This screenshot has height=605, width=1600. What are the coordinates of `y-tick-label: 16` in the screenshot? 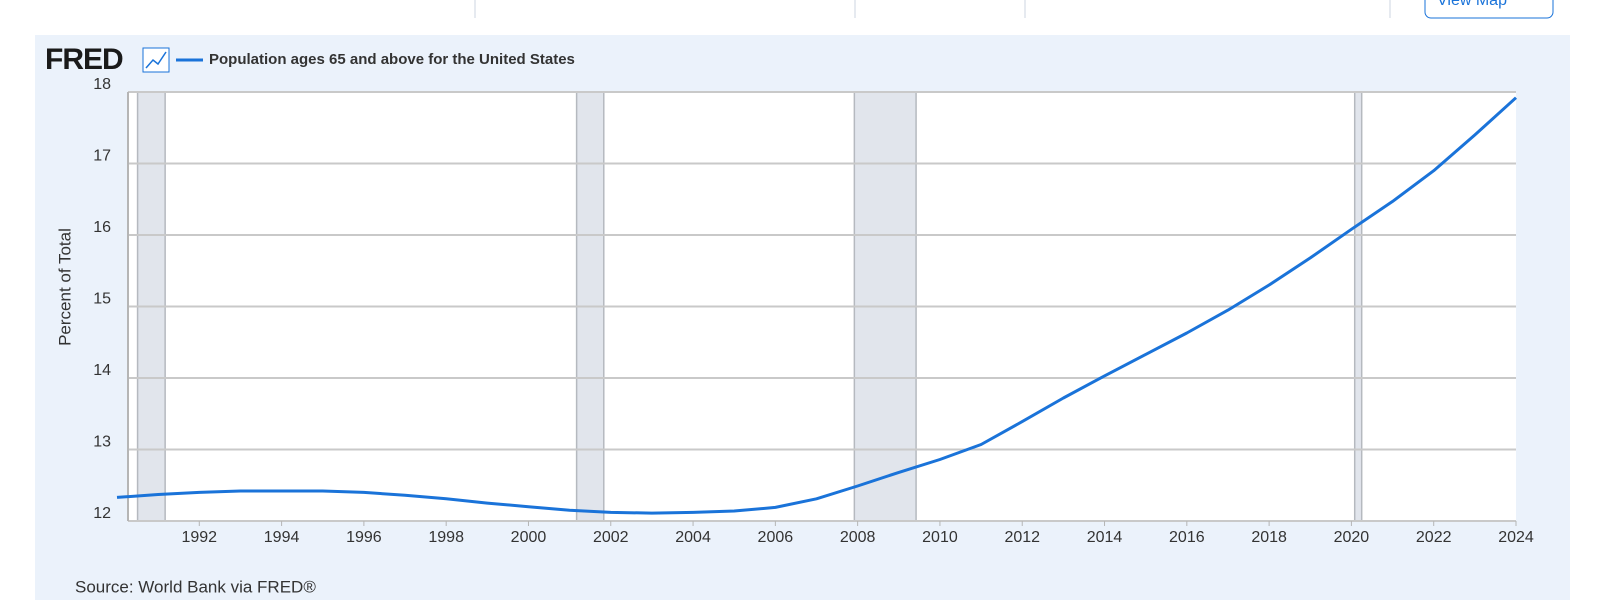 It's located at (102, 227).